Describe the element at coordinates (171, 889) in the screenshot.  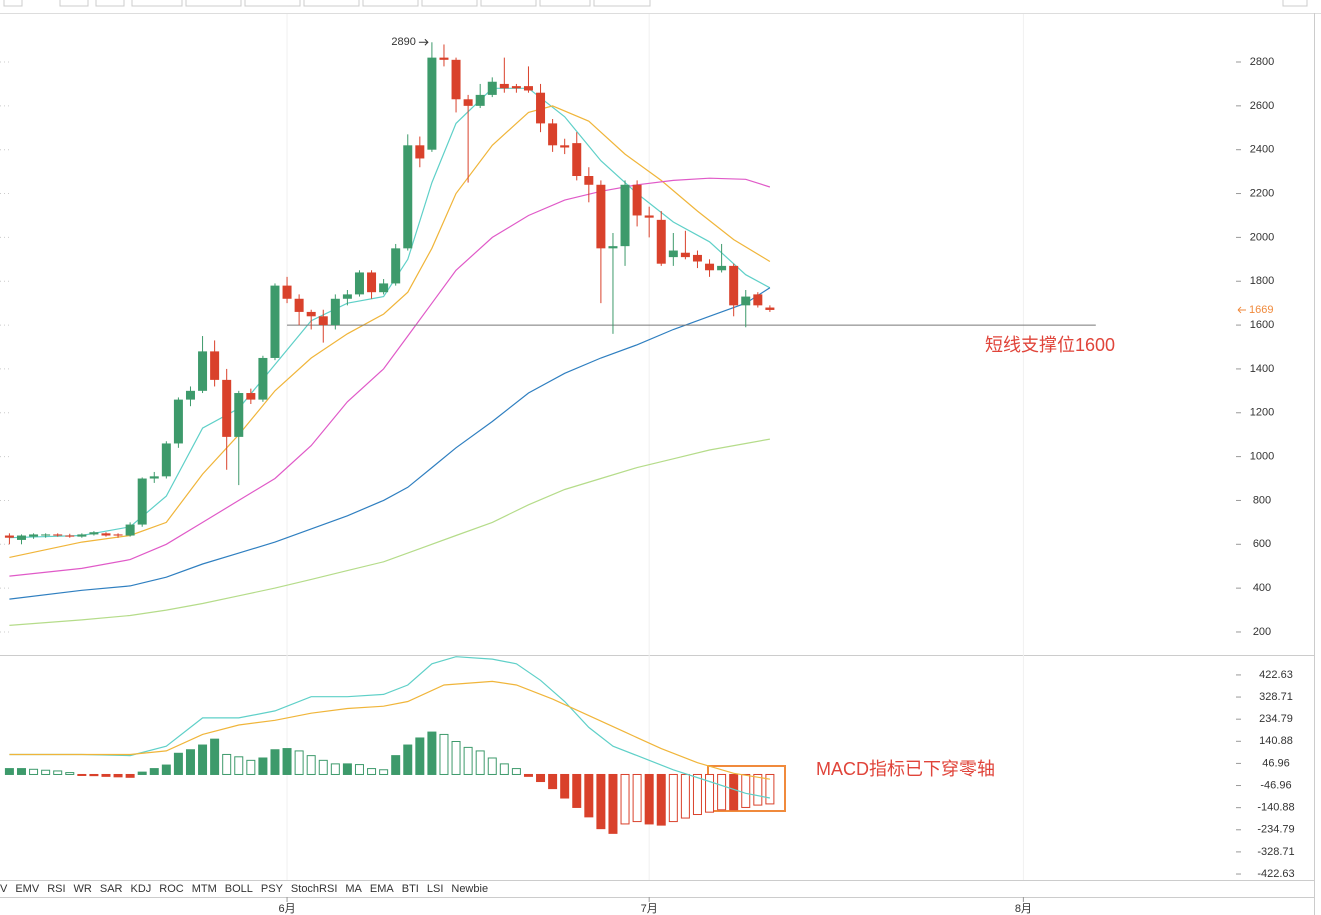
I see `indicator-tab: ROC` at that location.